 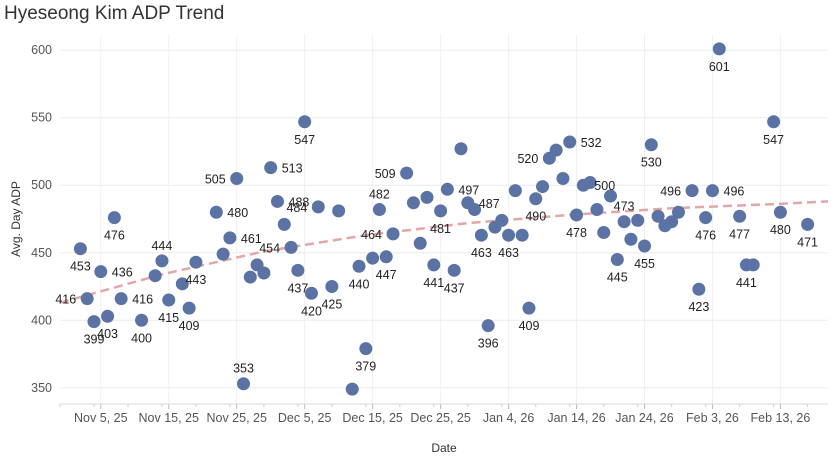 I want to click on data-label: 481, so click(x=440, y=229).